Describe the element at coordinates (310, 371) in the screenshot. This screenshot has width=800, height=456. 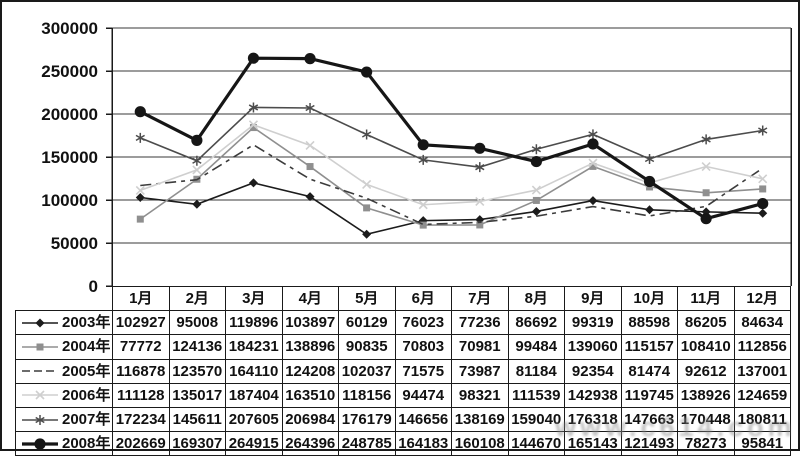
I see `value-cell: 124208` at that location.